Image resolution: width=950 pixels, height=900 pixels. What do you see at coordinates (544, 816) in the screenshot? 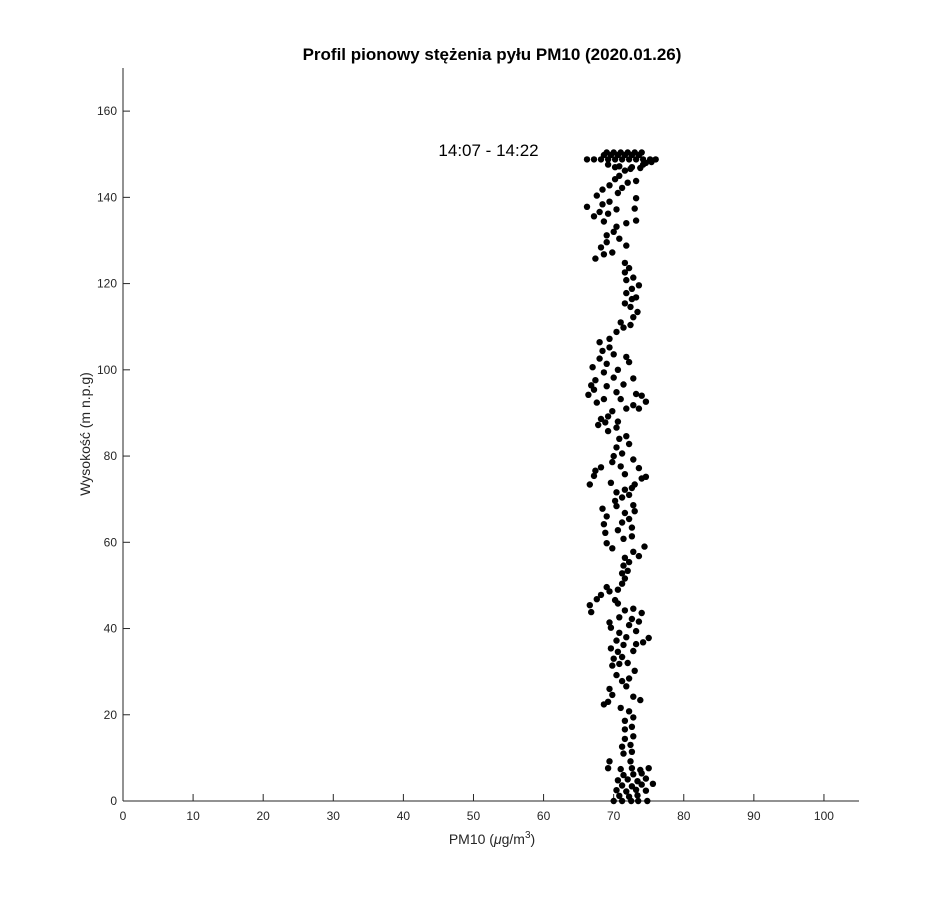
I see `x-tick-label: 60` at bounding box center [544, 816].